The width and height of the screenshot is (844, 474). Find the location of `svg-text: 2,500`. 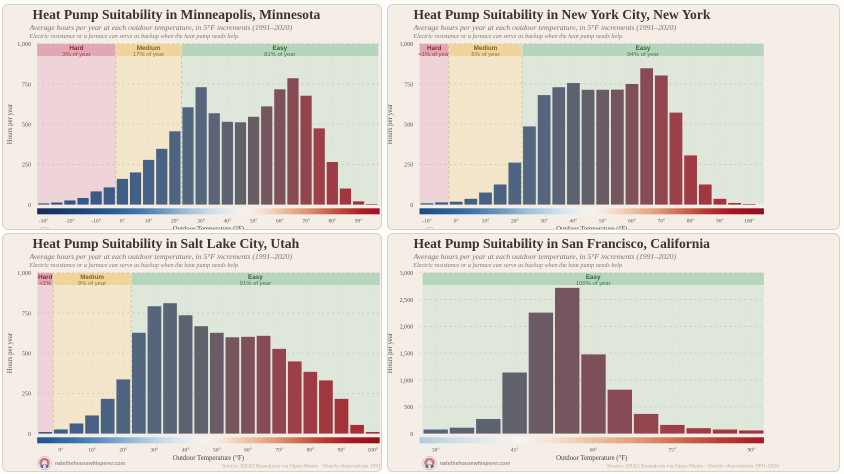

svg-text: 2,500 is located at coordinates (406, 301).